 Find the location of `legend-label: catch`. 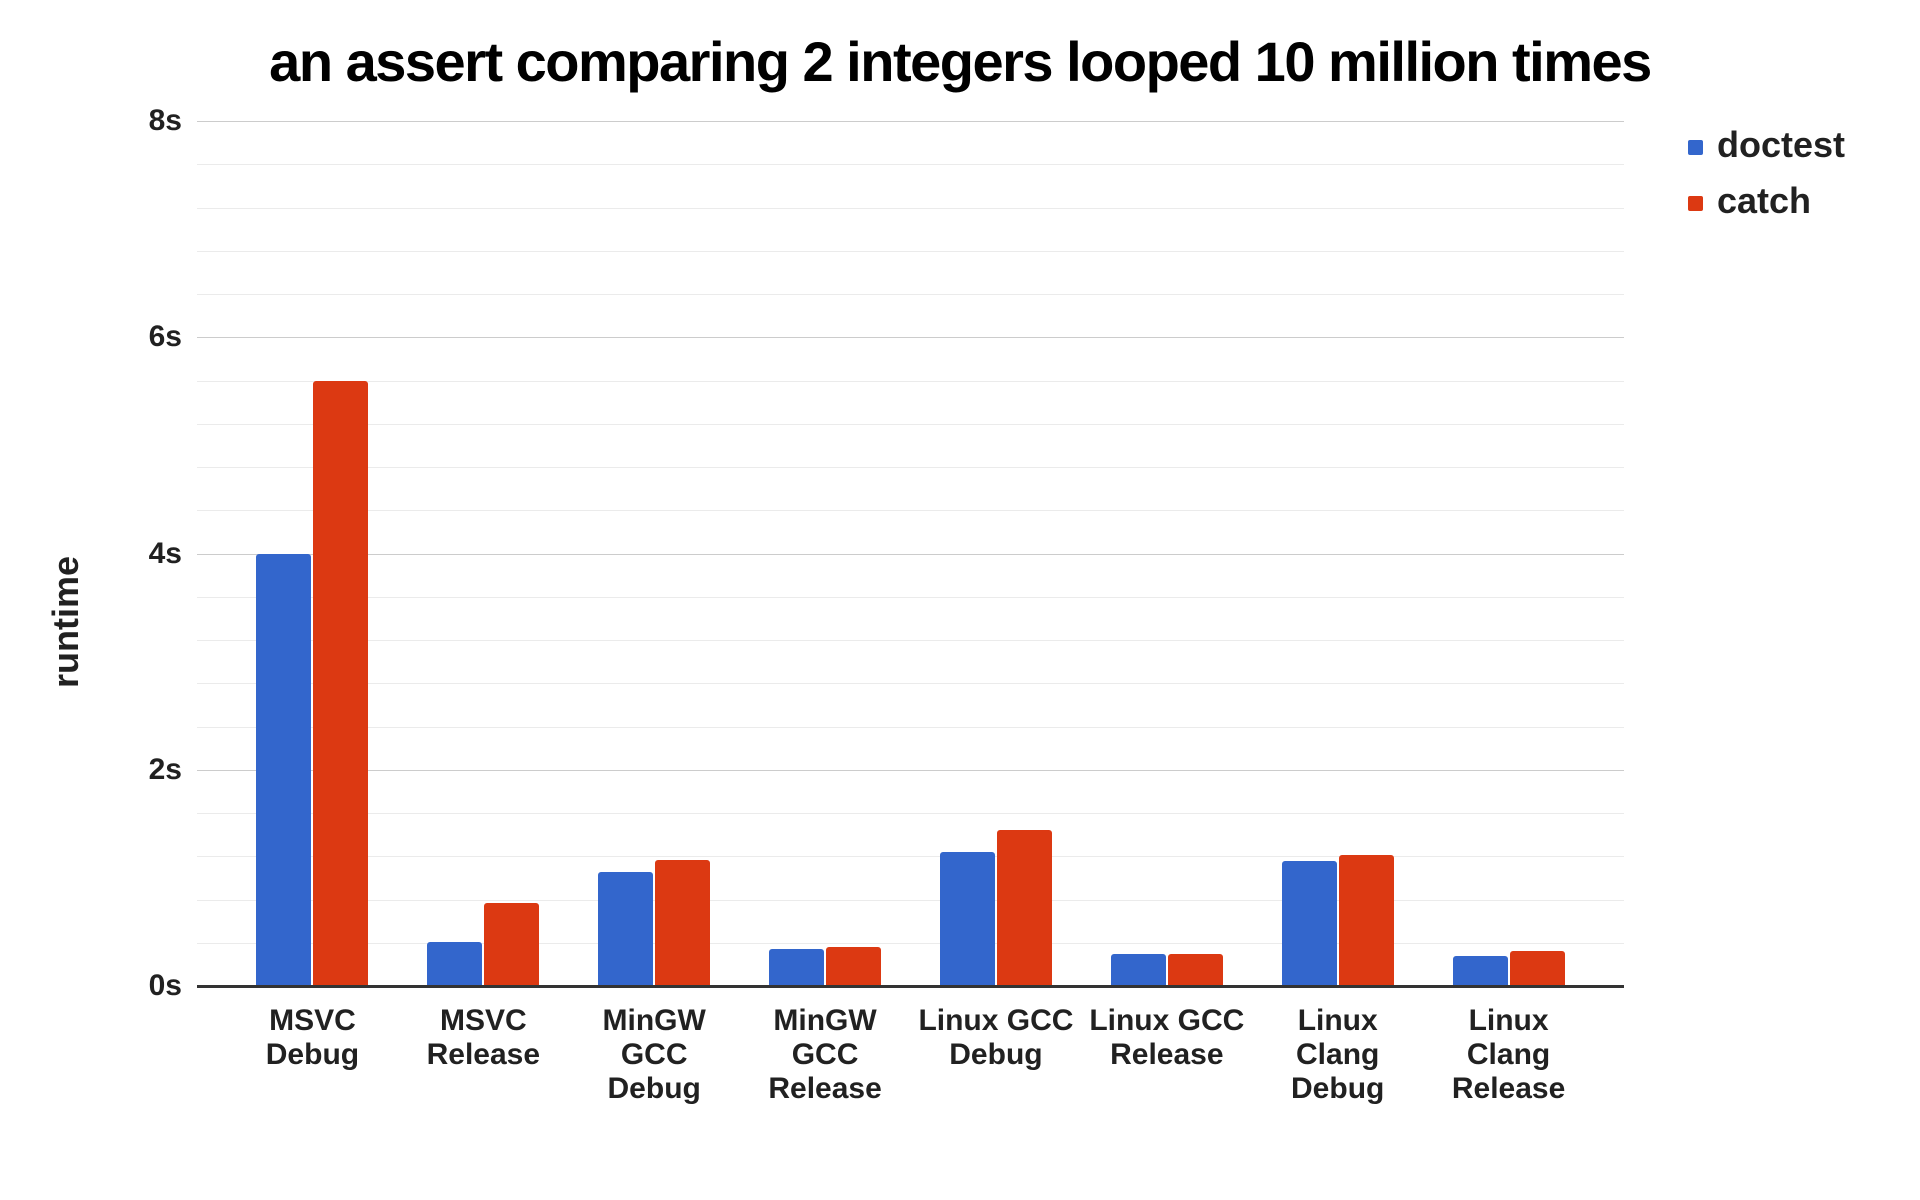

legend-label: catch is located at coordinates (1764, 200).